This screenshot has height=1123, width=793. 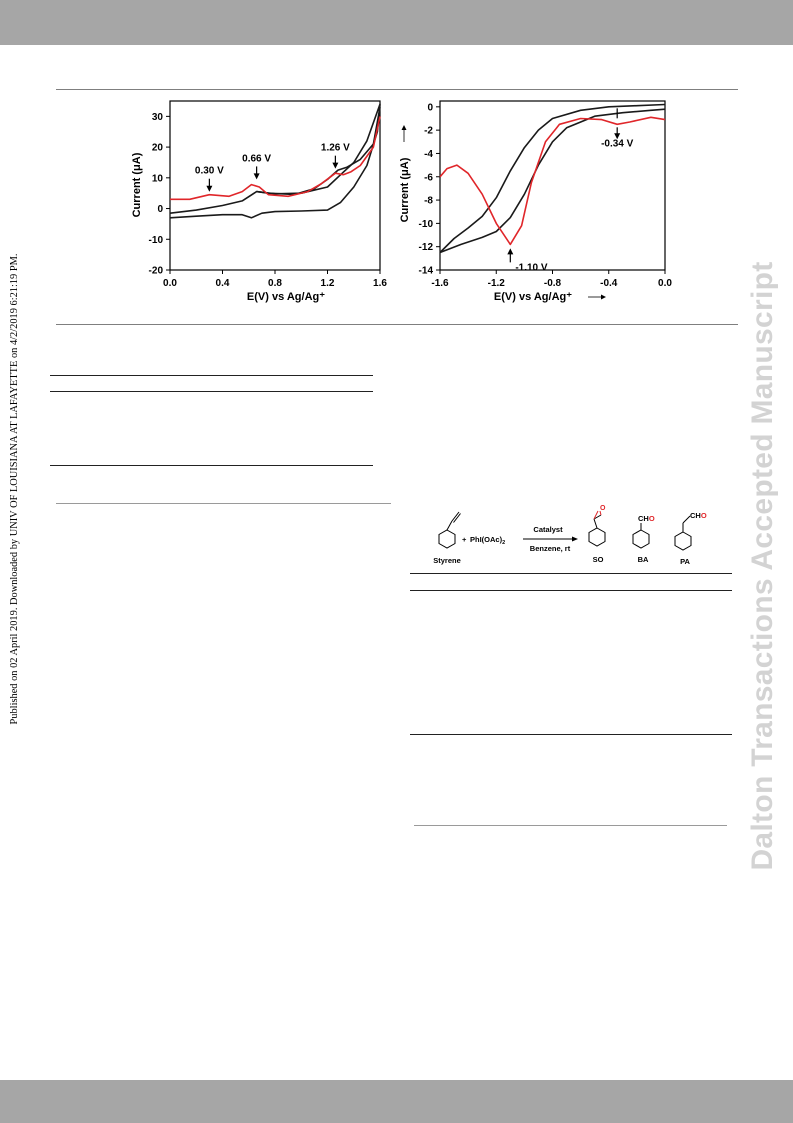 What do you see at coordinates (397, 324) in the screenshot?
I see `figure-bottom-rule` at bounding box center [397, 324].